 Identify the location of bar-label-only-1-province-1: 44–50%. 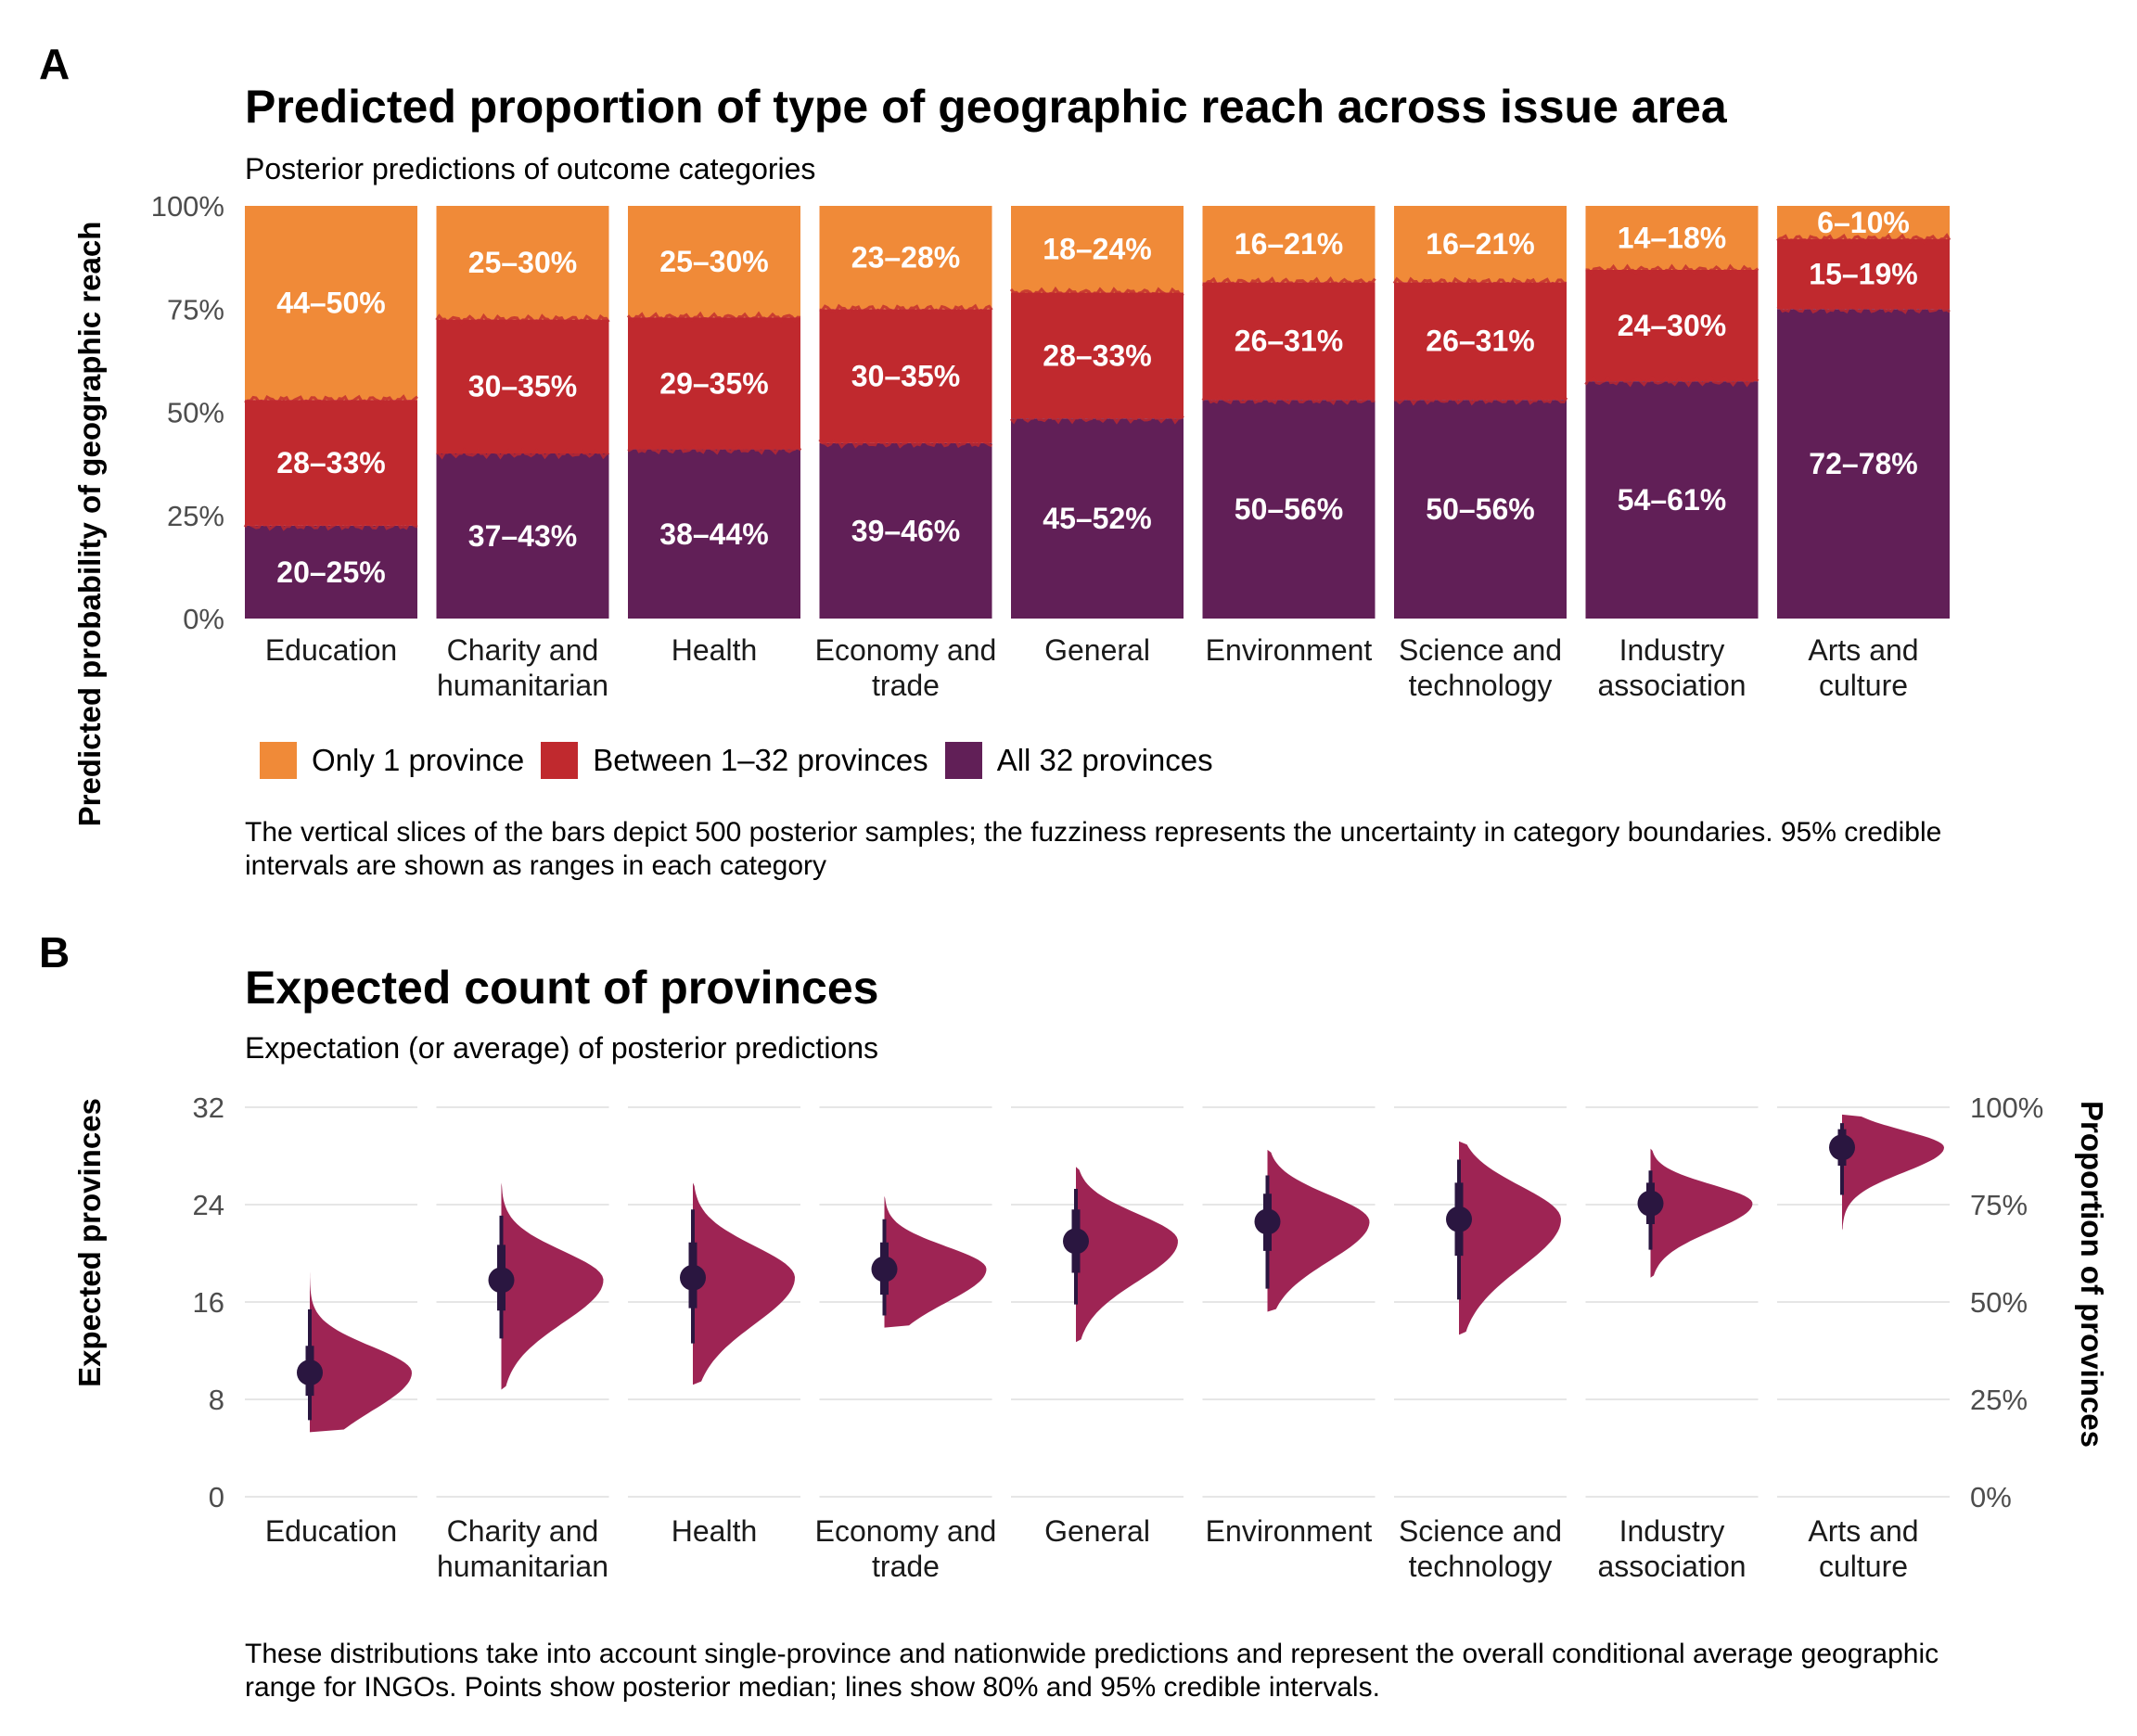
(331, 303).